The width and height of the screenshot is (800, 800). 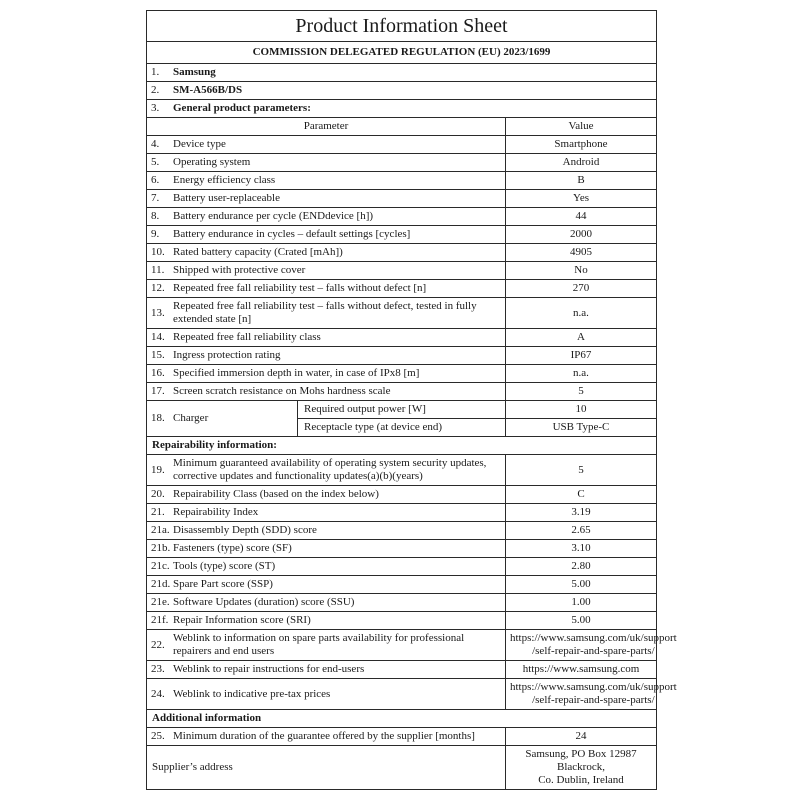 I want to click on parameter-label: Disassembly Depth (SDD) score, so click(x=245, y=530).